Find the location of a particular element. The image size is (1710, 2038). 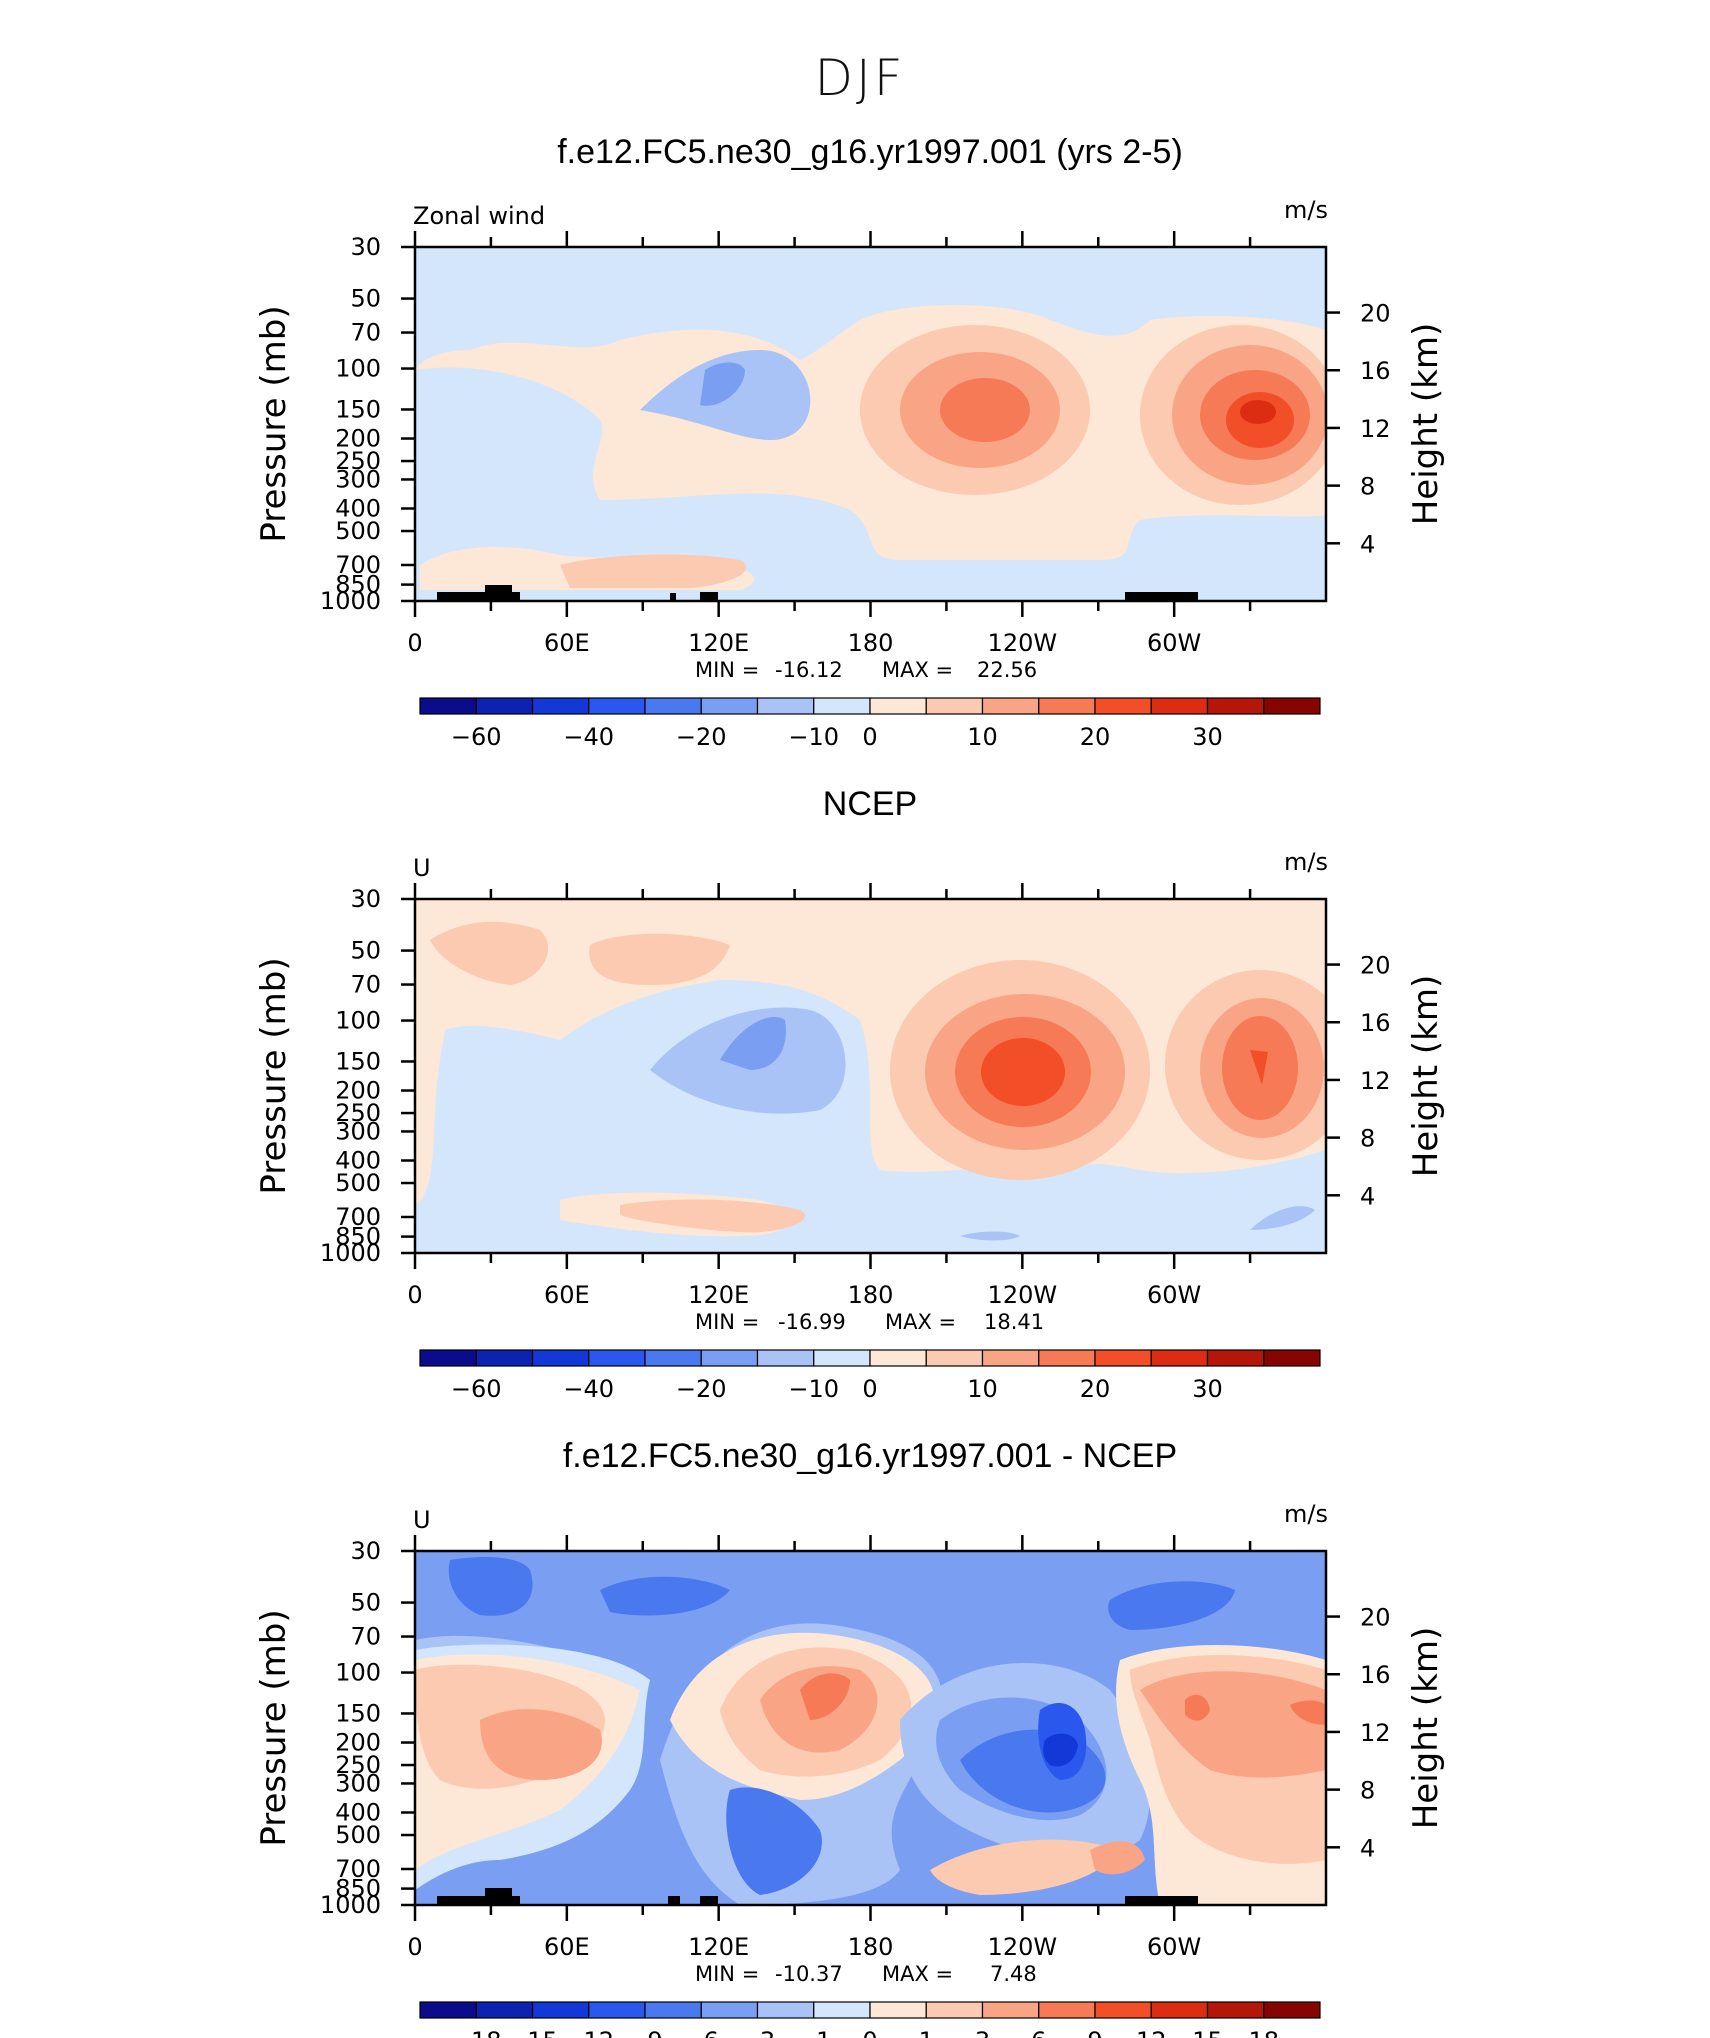

panel-title: f.e12.FC5.ne30_g16.yr1997.001 - NCEP is located at coordinates (870, 1456).